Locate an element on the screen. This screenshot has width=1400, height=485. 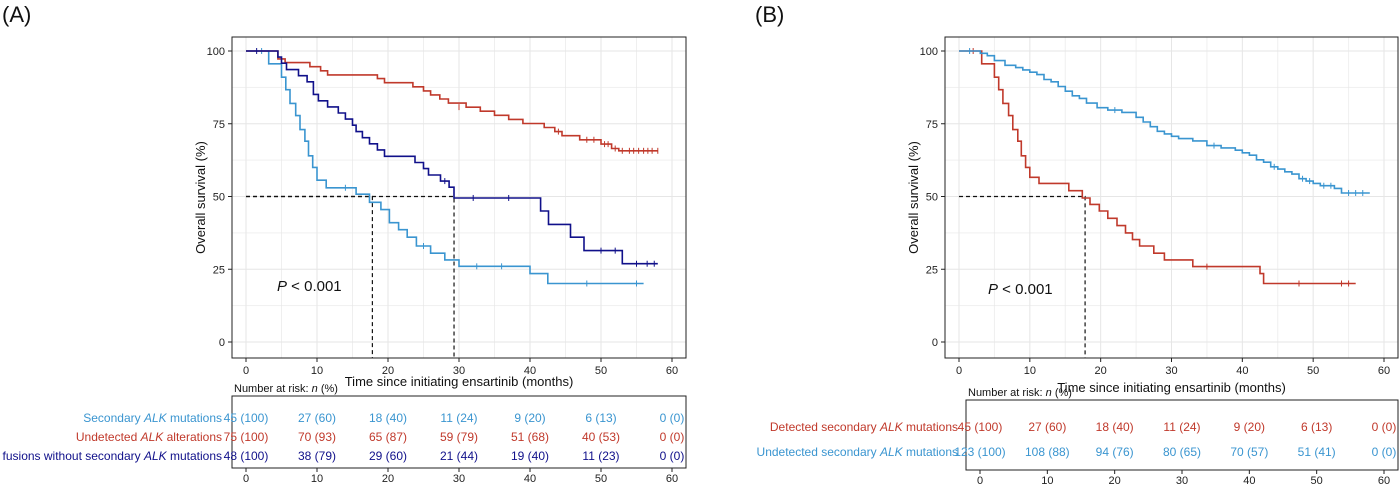
x-tick-label: 0 is located at coordinates (246, 371).